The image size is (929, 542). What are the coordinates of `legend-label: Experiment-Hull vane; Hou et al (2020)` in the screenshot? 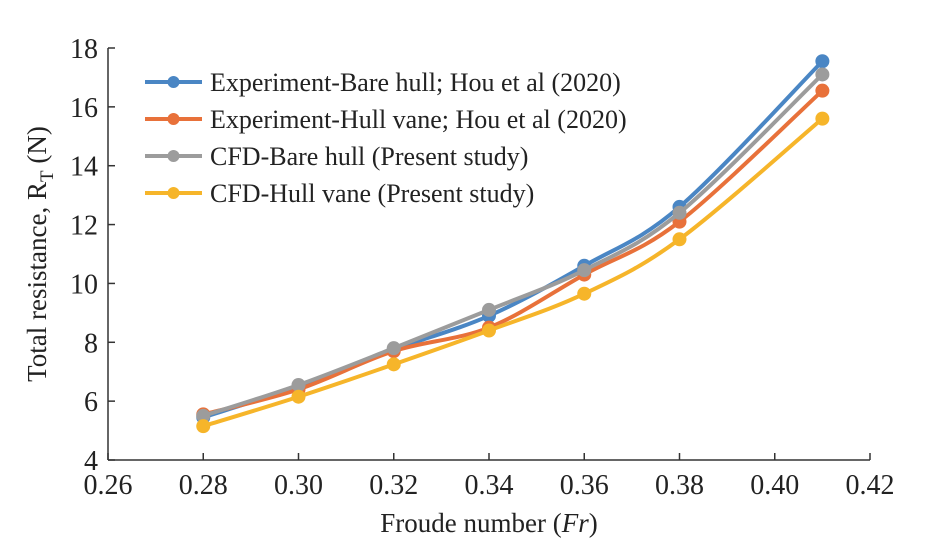 It's located at (418, 119).